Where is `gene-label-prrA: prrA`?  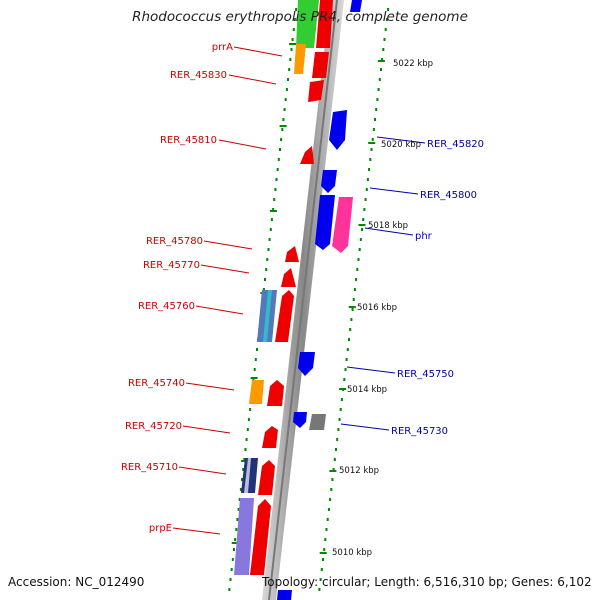
gene-label-prrA: prrA is located at coordinates (222, 47).